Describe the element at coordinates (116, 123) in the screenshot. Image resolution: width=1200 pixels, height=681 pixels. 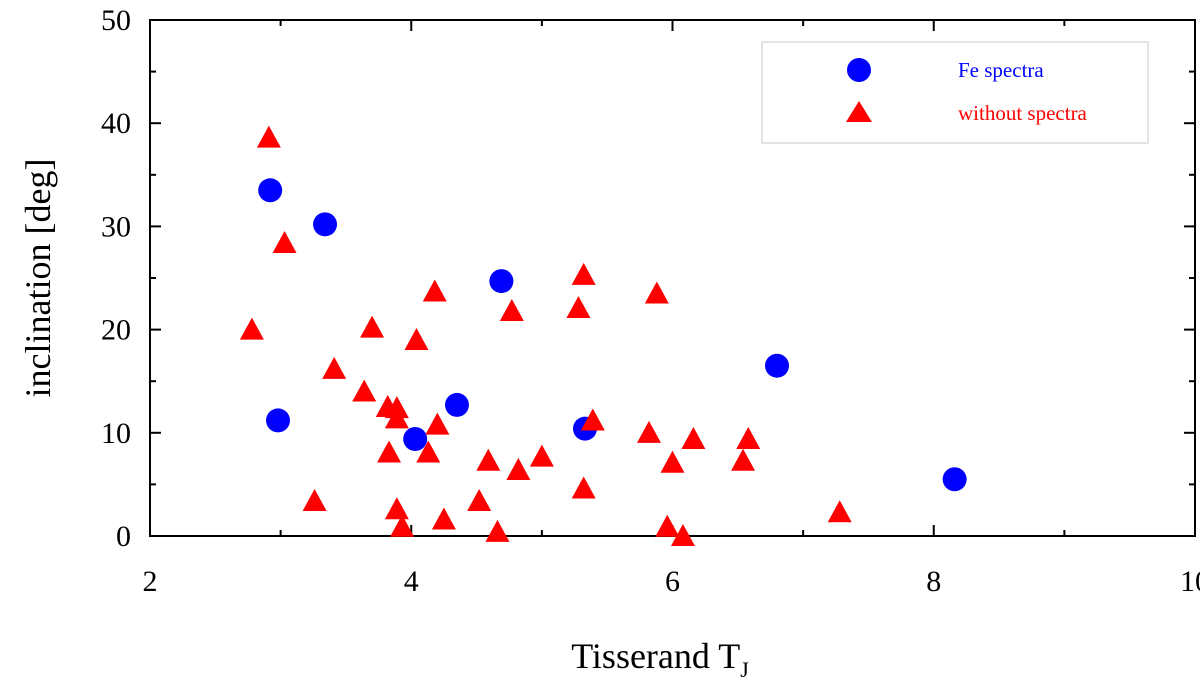
I see `y-tick-label: 40` at that location.